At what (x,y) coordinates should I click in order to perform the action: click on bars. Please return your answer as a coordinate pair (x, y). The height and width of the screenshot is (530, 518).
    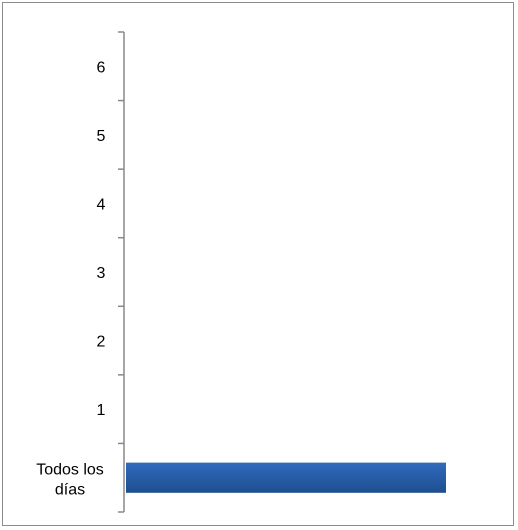
    Looking at the image, I should click on (286, 477).